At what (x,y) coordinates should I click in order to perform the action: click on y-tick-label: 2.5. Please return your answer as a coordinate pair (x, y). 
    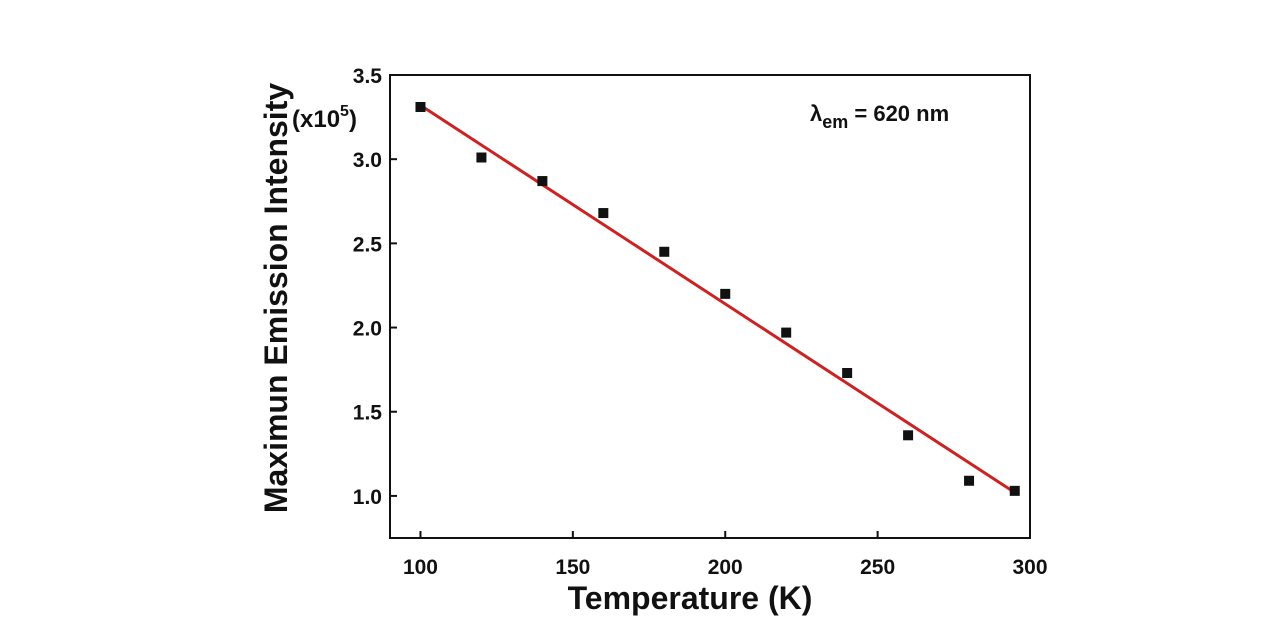
    Looking at the image, I should click on (368, 244).